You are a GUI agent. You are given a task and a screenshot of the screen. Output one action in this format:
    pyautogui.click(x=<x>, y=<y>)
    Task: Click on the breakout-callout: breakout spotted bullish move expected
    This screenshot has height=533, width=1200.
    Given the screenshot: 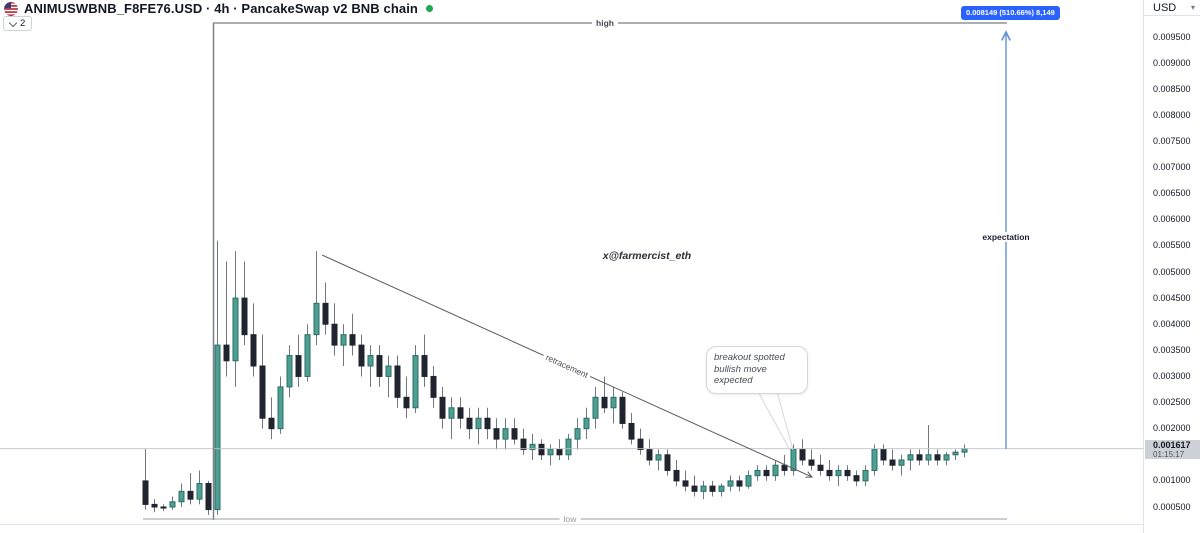 What is the action you would take?
    pyautogui.click(x=757, y=370)
    